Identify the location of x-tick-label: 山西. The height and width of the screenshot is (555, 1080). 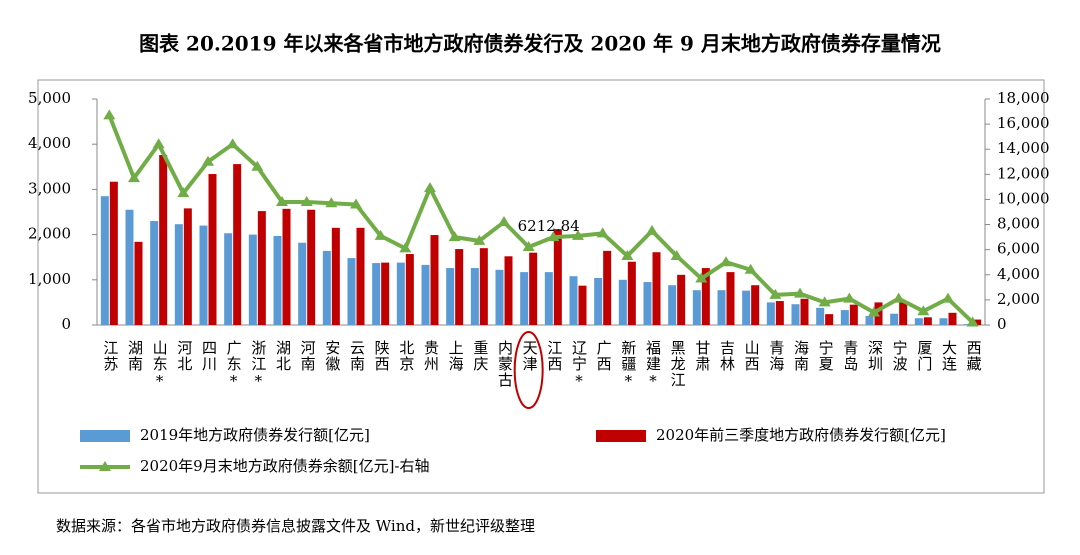
(752, 356).